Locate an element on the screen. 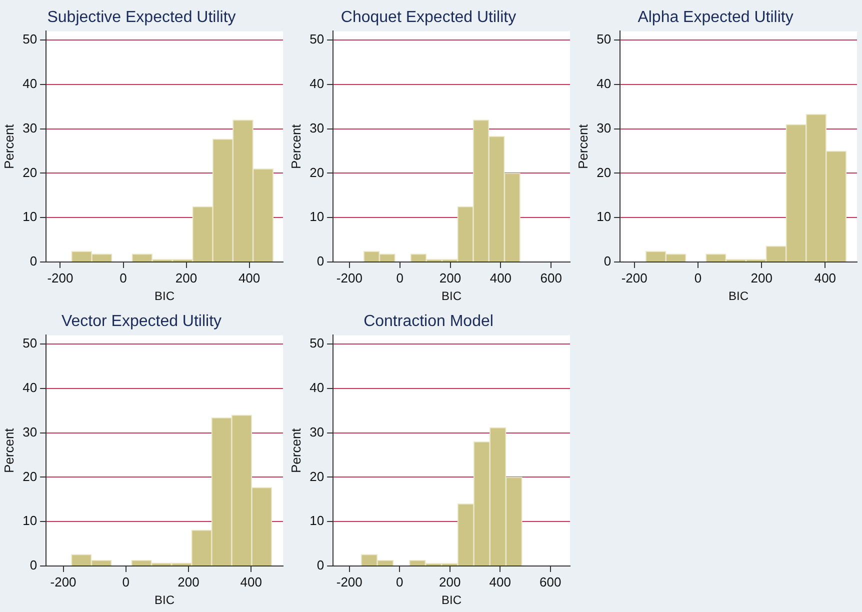 The height and width of the screenshot is (612, 862). chart-title: Subjective Expected Utility is located at coordinates (141, 17).